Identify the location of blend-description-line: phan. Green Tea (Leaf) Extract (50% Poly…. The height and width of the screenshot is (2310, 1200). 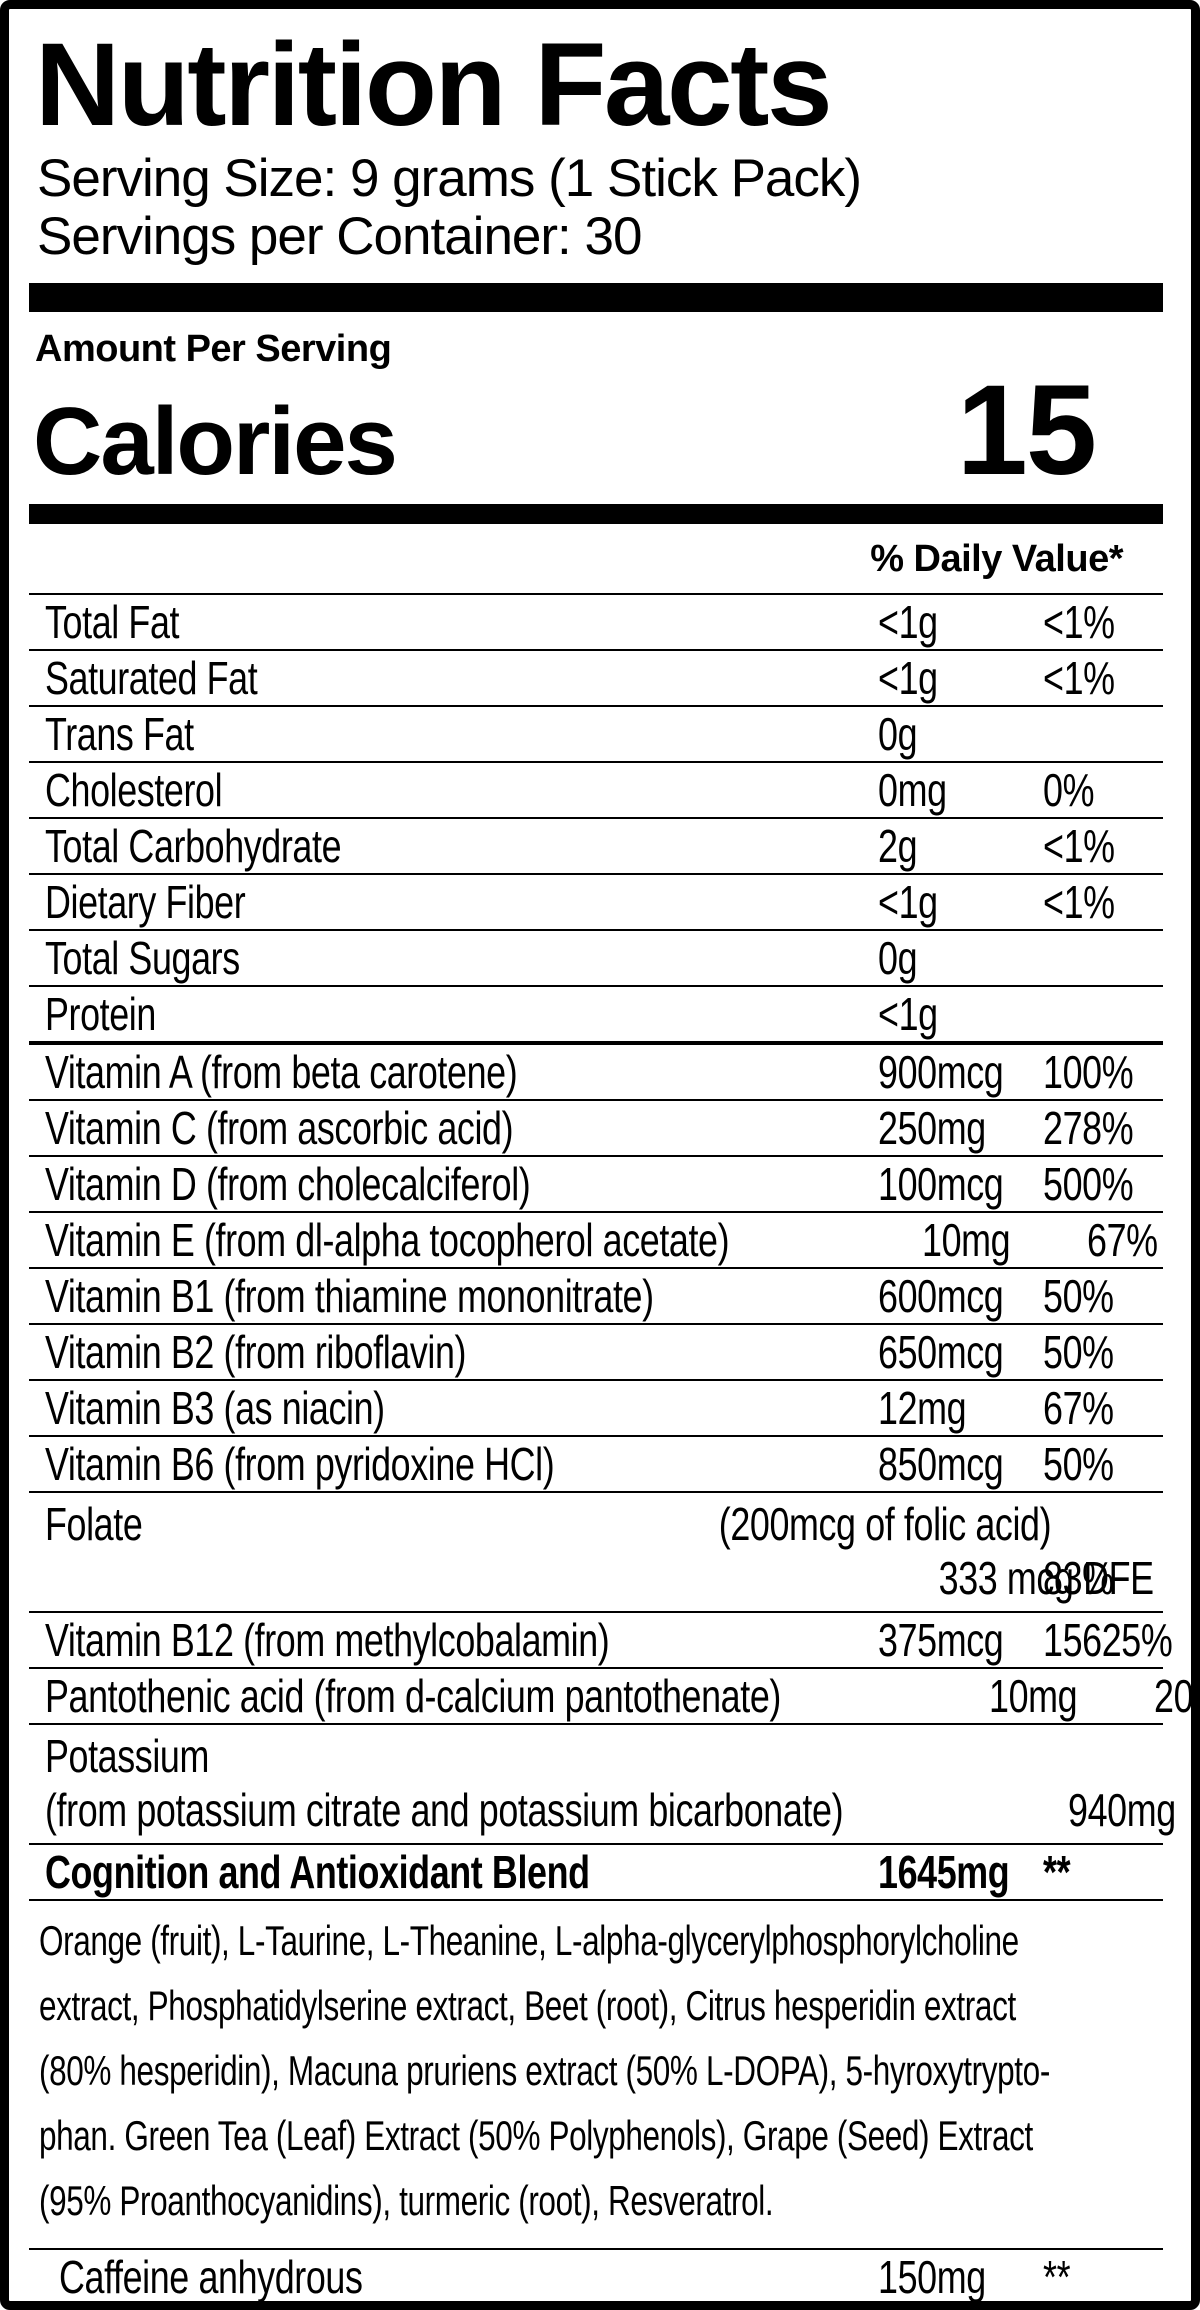
(536, 2136).